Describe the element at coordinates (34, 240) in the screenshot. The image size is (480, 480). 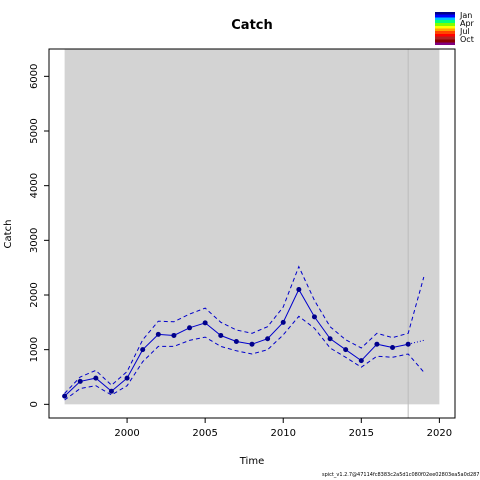
I see `y-tick-label: 3000` at that location.